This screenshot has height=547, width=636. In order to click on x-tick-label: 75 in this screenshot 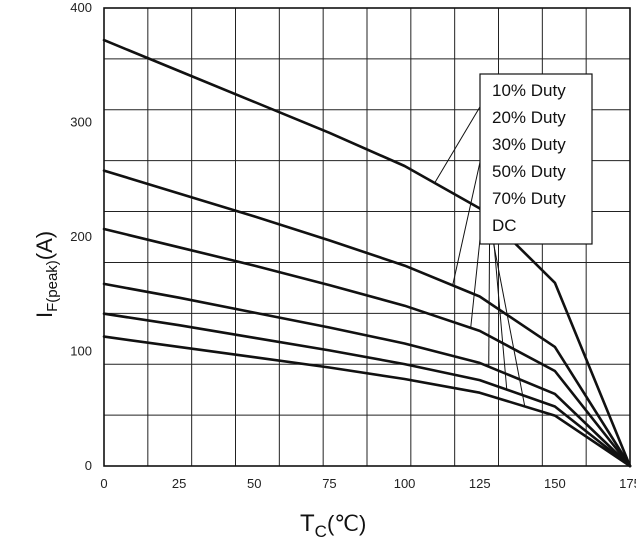, I will do `click(329, 483)`.